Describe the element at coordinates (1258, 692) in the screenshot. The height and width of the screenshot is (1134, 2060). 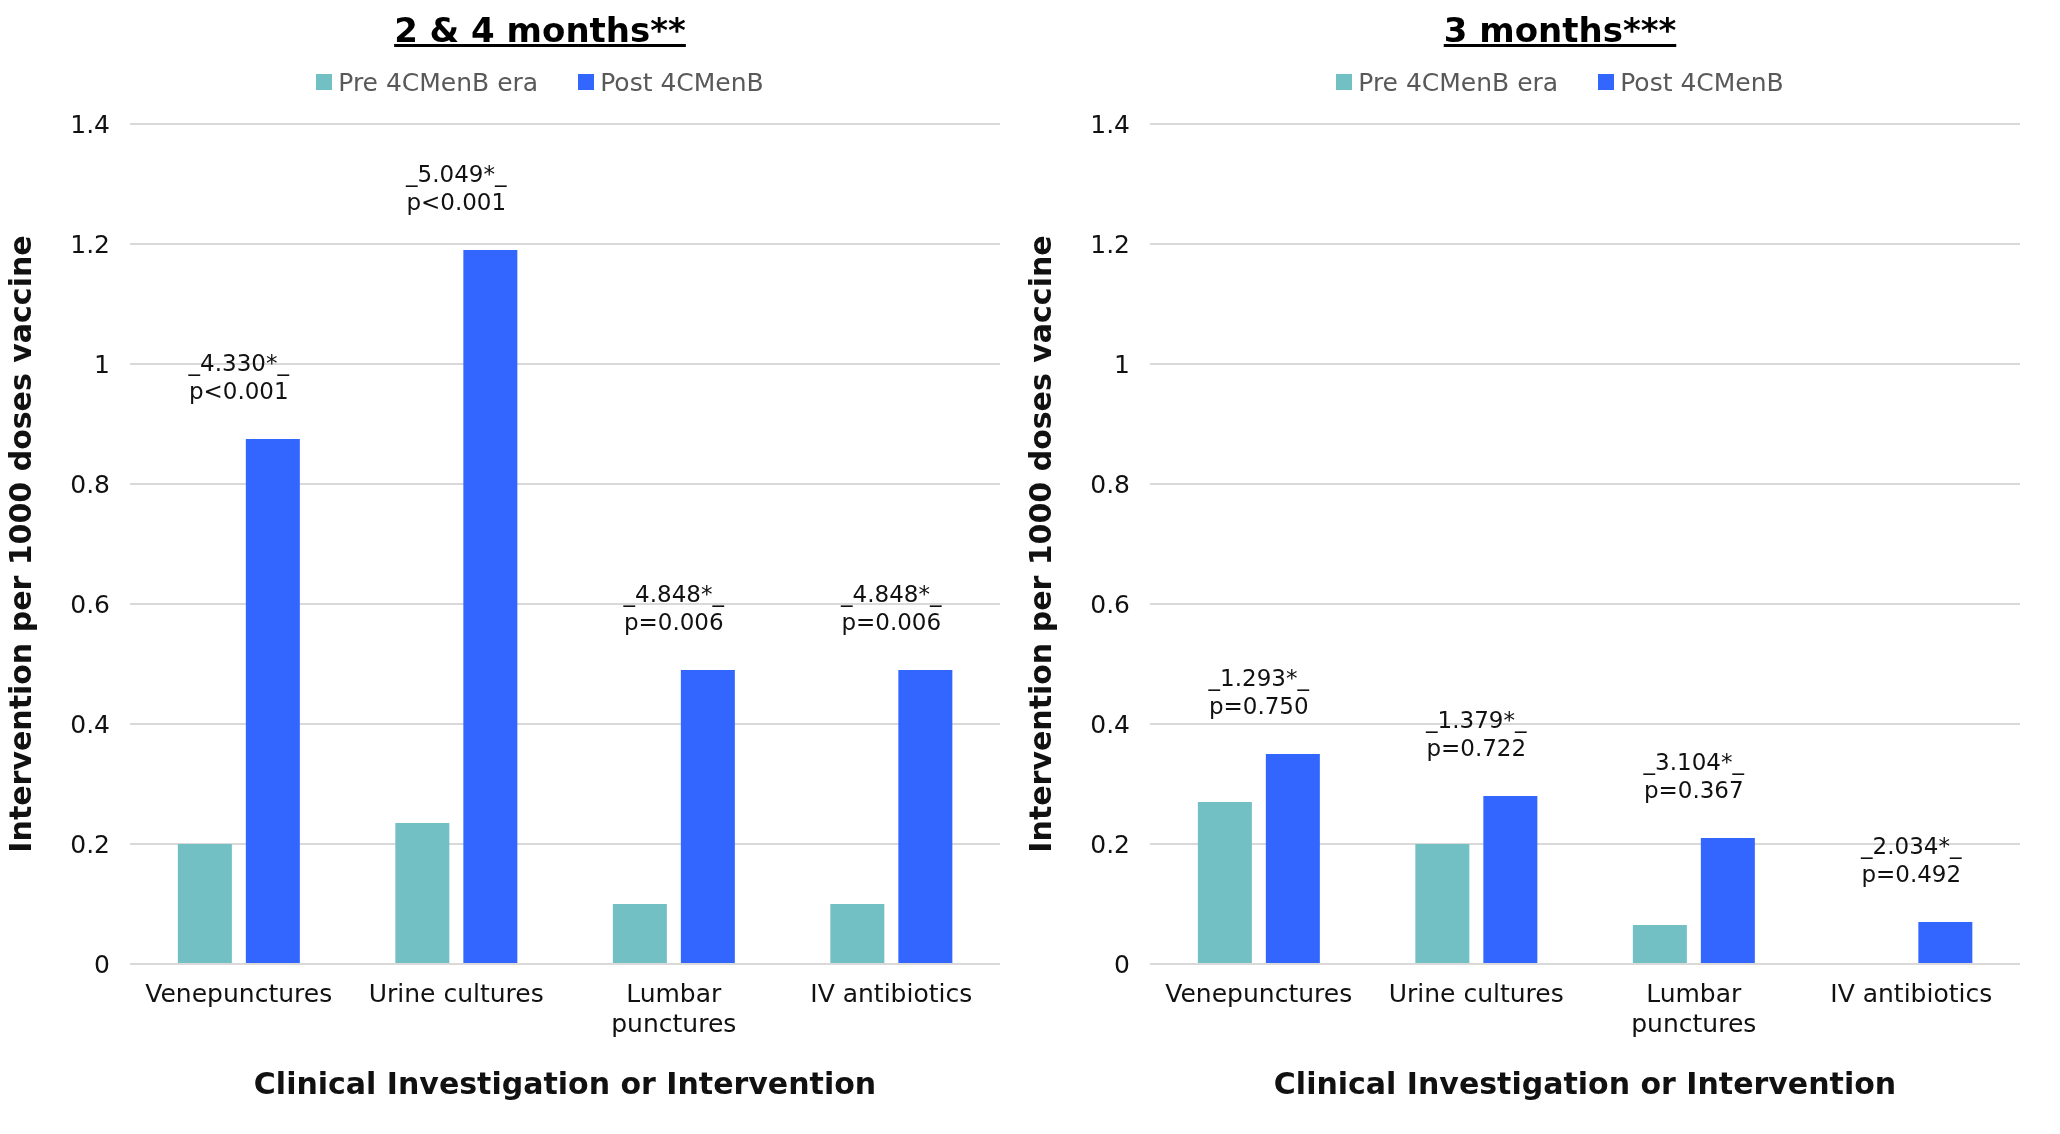
I see `annotation: _1.293*_ p=0.750` at that location.